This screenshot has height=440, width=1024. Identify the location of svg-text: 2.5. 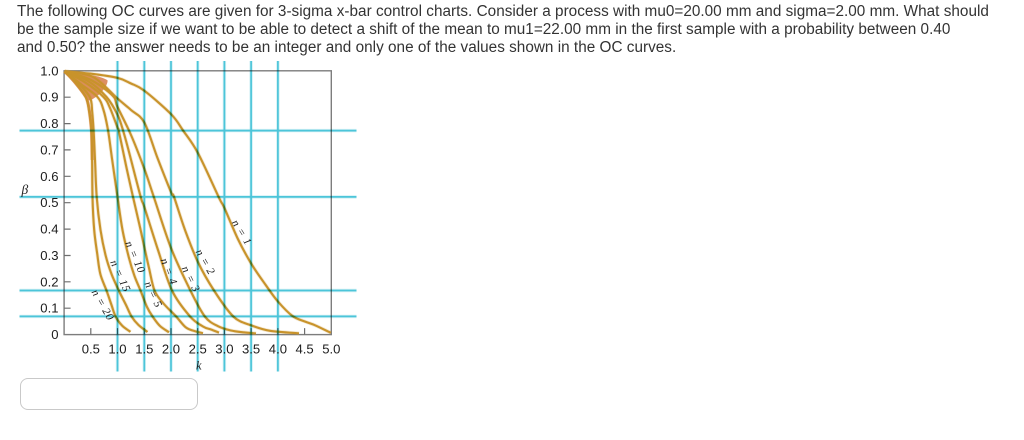
(198, 349).